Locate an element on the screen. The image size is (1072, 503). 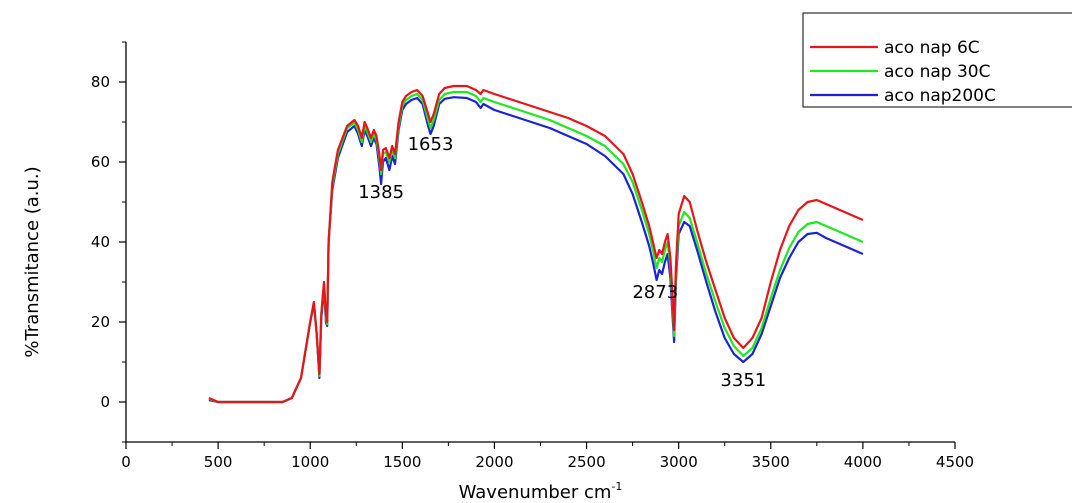
x-tick-label: 0 is located at coordinates (126, 462).